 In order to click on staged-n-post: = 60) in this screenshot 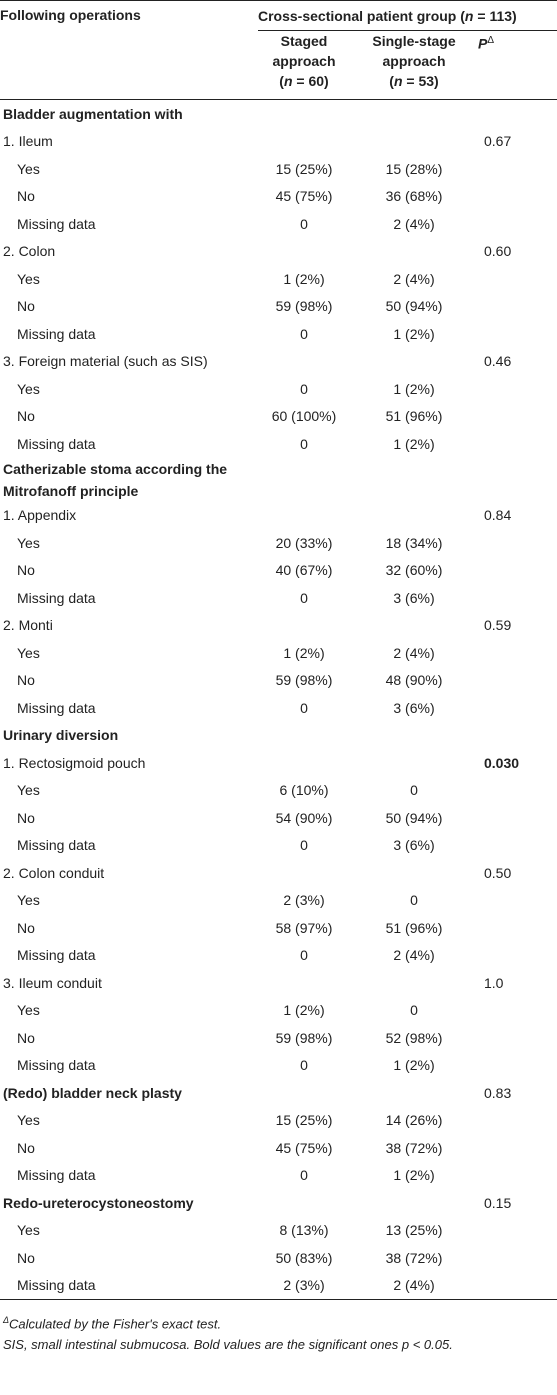, I will do `click(310, 81)`.